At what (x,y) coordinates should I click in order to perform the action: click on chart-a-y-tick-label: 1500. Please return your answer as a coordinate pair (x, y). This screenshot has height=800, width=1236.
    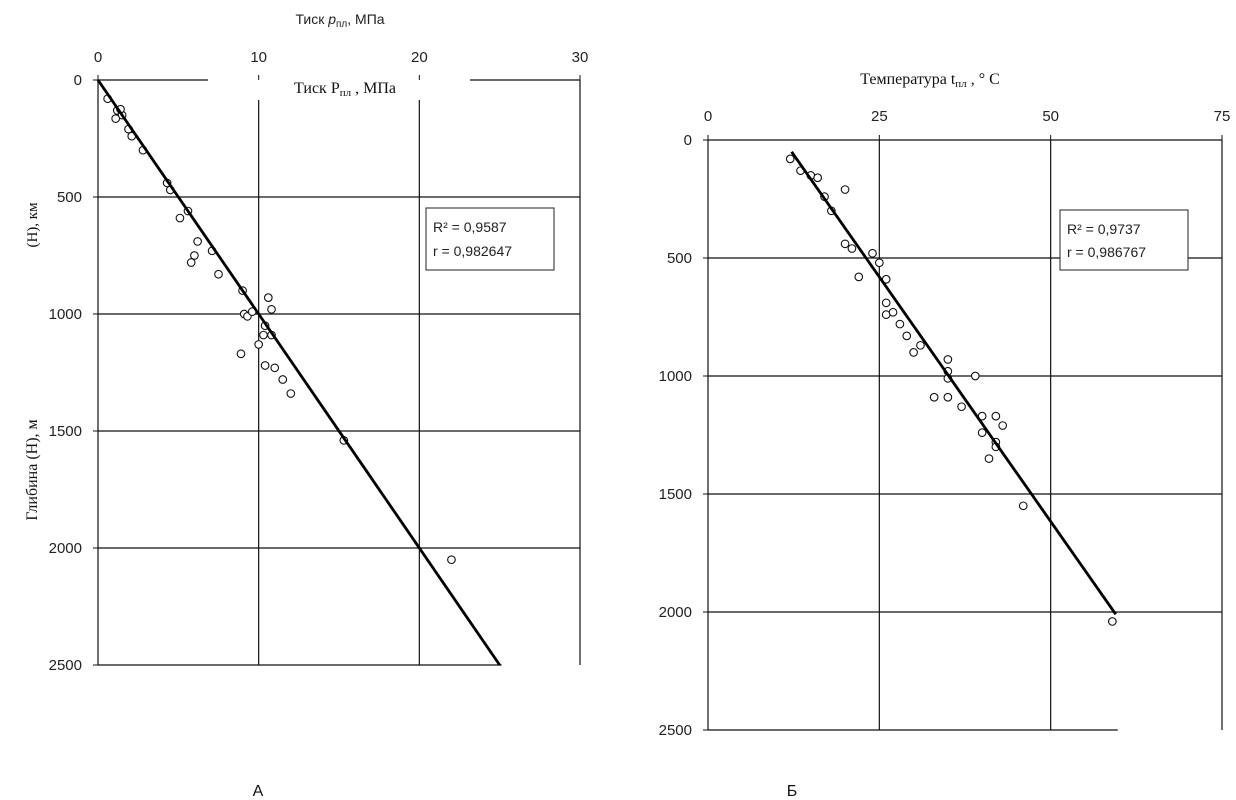
    Looking at the image, I should click on (65, 431).